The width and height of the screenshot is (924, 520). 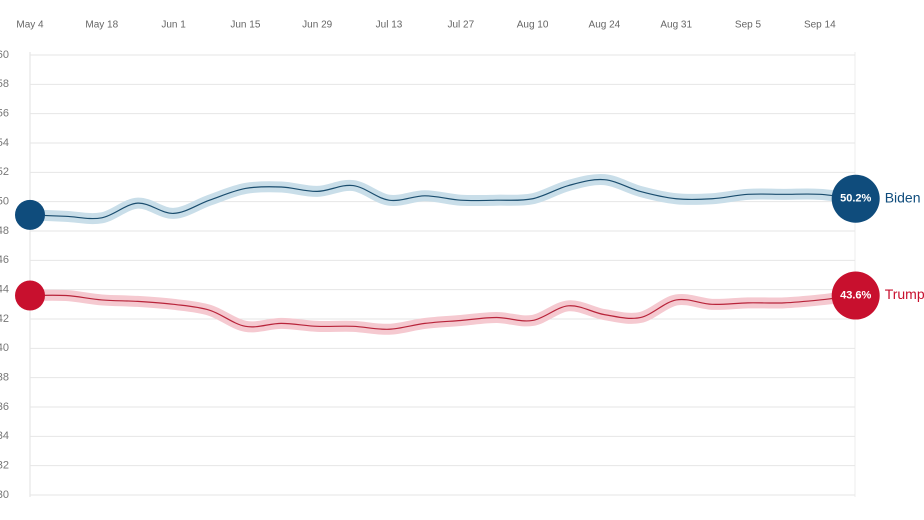 What do you see at coordinates (533, 25) in the screenshot?
I see `x-tick-label: Aug 10` at bounding box center [533, 25].